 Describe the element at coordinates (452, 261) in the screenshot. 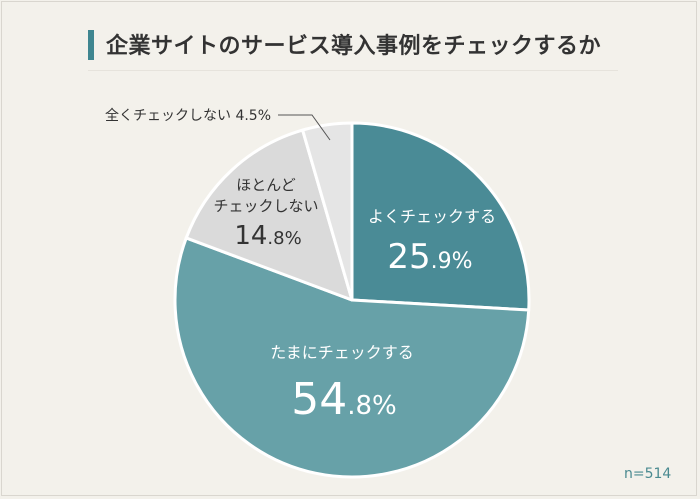

I see `value-often-check-sub: .9%` at that location.